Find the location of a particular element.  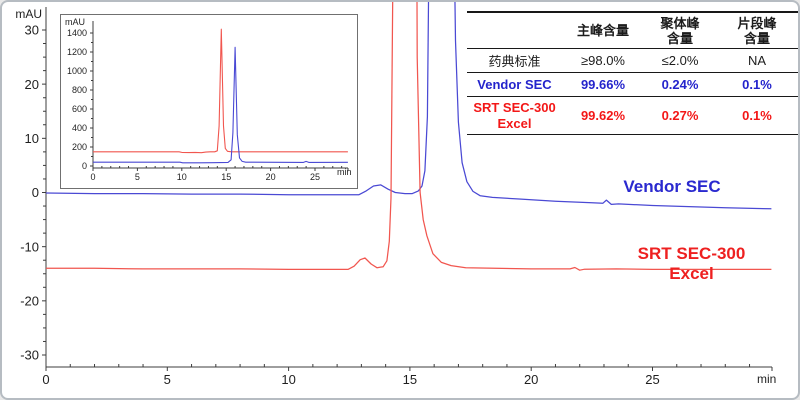

trace-vendor-sec-full-scale- is located at coordinates (220, 105).